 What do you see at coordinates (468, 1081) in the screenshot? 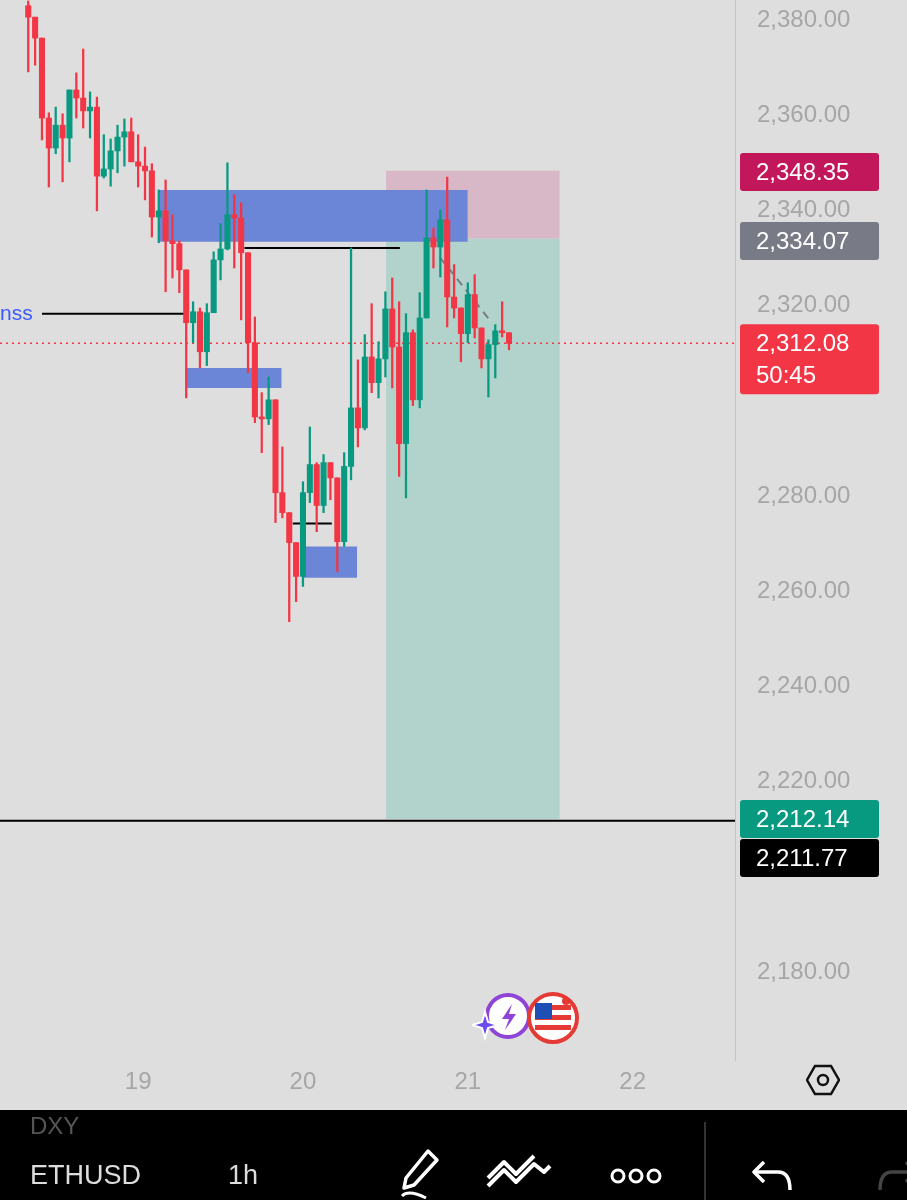
I see `x-tick-label: 21` at bounding box center [468, 1081].